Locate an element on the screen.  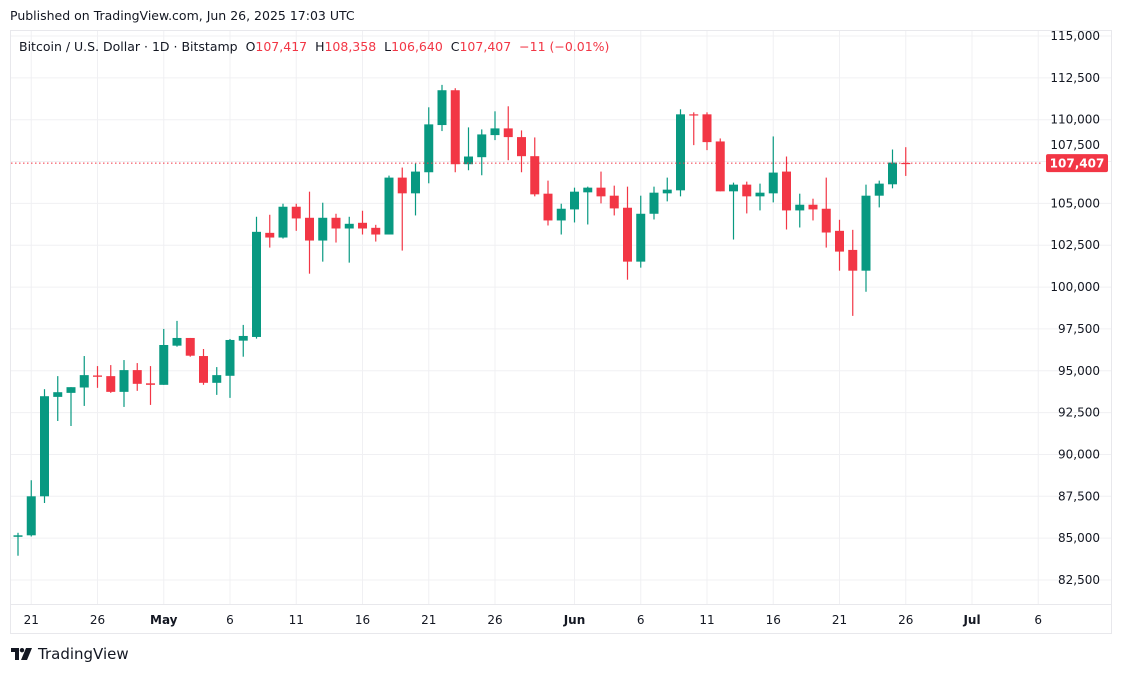
last-price-label: 107,407 is located at coordinates (1077, 164).